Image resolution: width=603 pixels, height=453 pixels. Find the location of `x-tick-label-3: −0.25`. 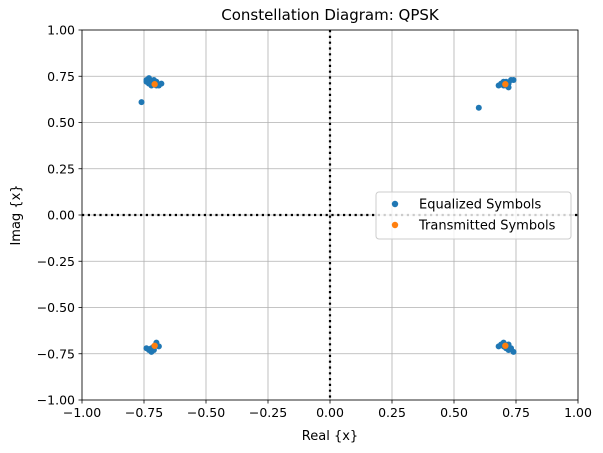

x-tick-label-3: −0.25 is located at coordinates (268, 412).